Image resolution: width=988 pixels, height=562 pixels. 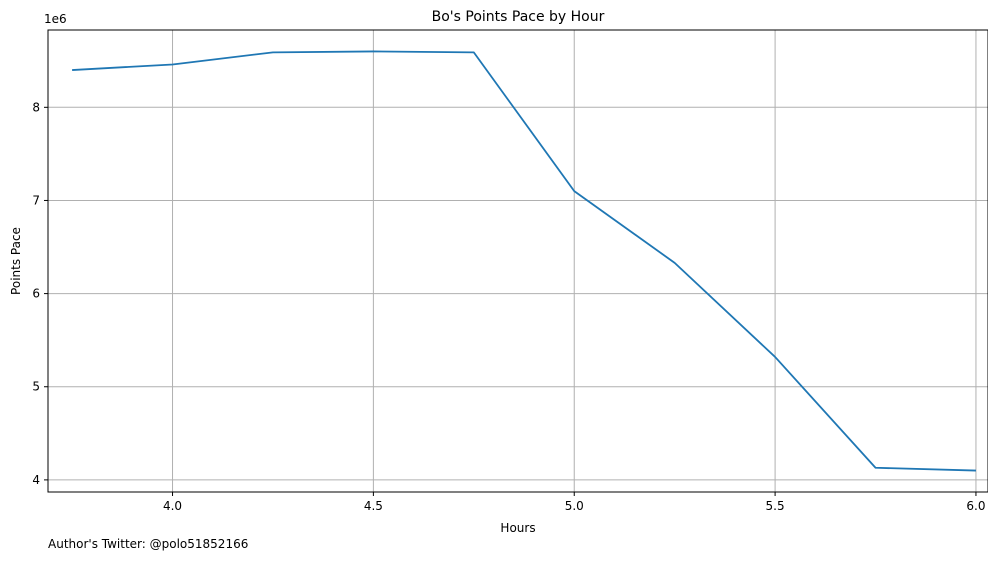 I want to click on x-tick-label: 5.0, so click(x=574, y=506).